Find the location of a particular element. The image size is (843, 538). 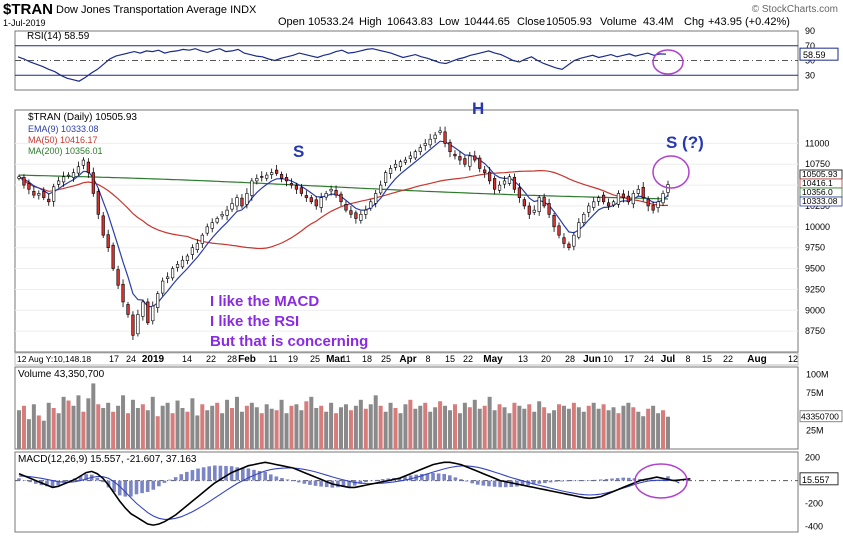

price-tick-label: 9750 is located at coordinates (815, 248).